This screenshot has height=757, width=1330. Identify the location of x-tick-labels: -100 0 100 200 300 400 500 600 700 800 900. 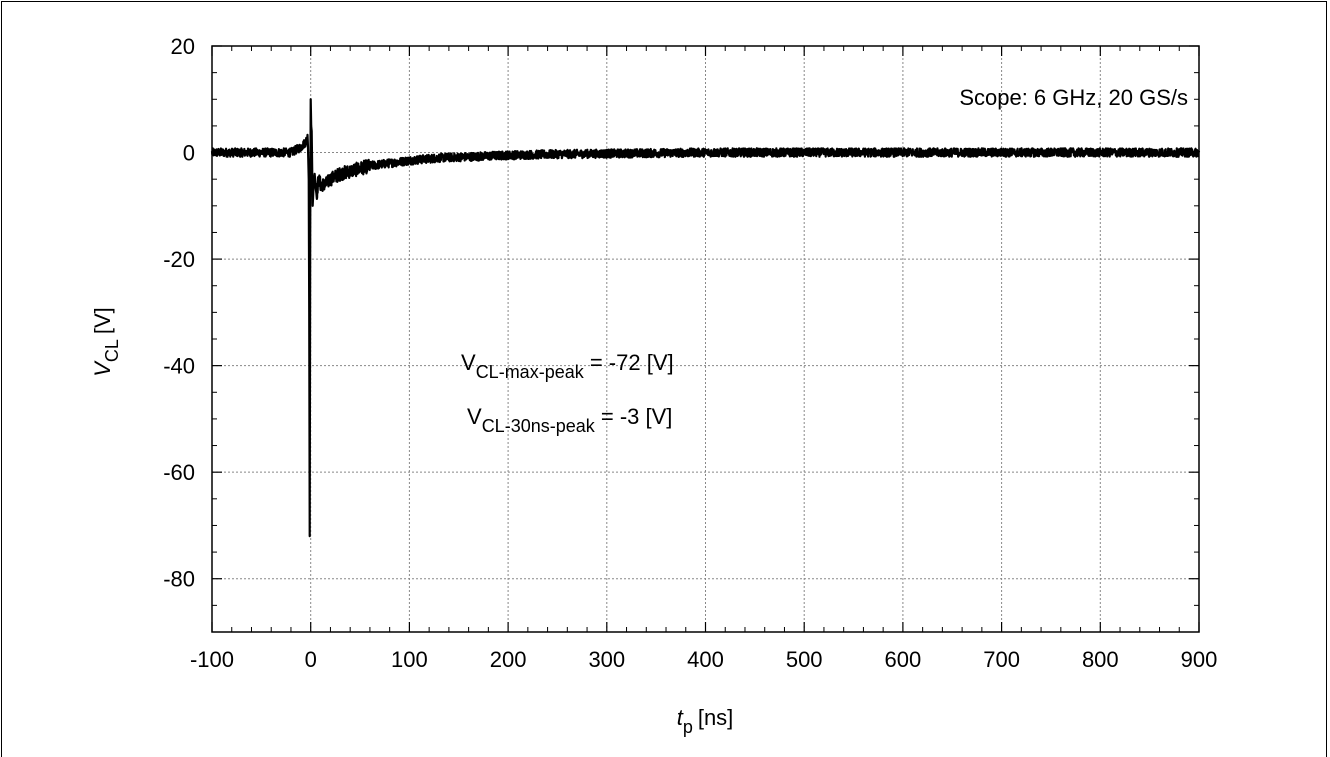
(703, 659).